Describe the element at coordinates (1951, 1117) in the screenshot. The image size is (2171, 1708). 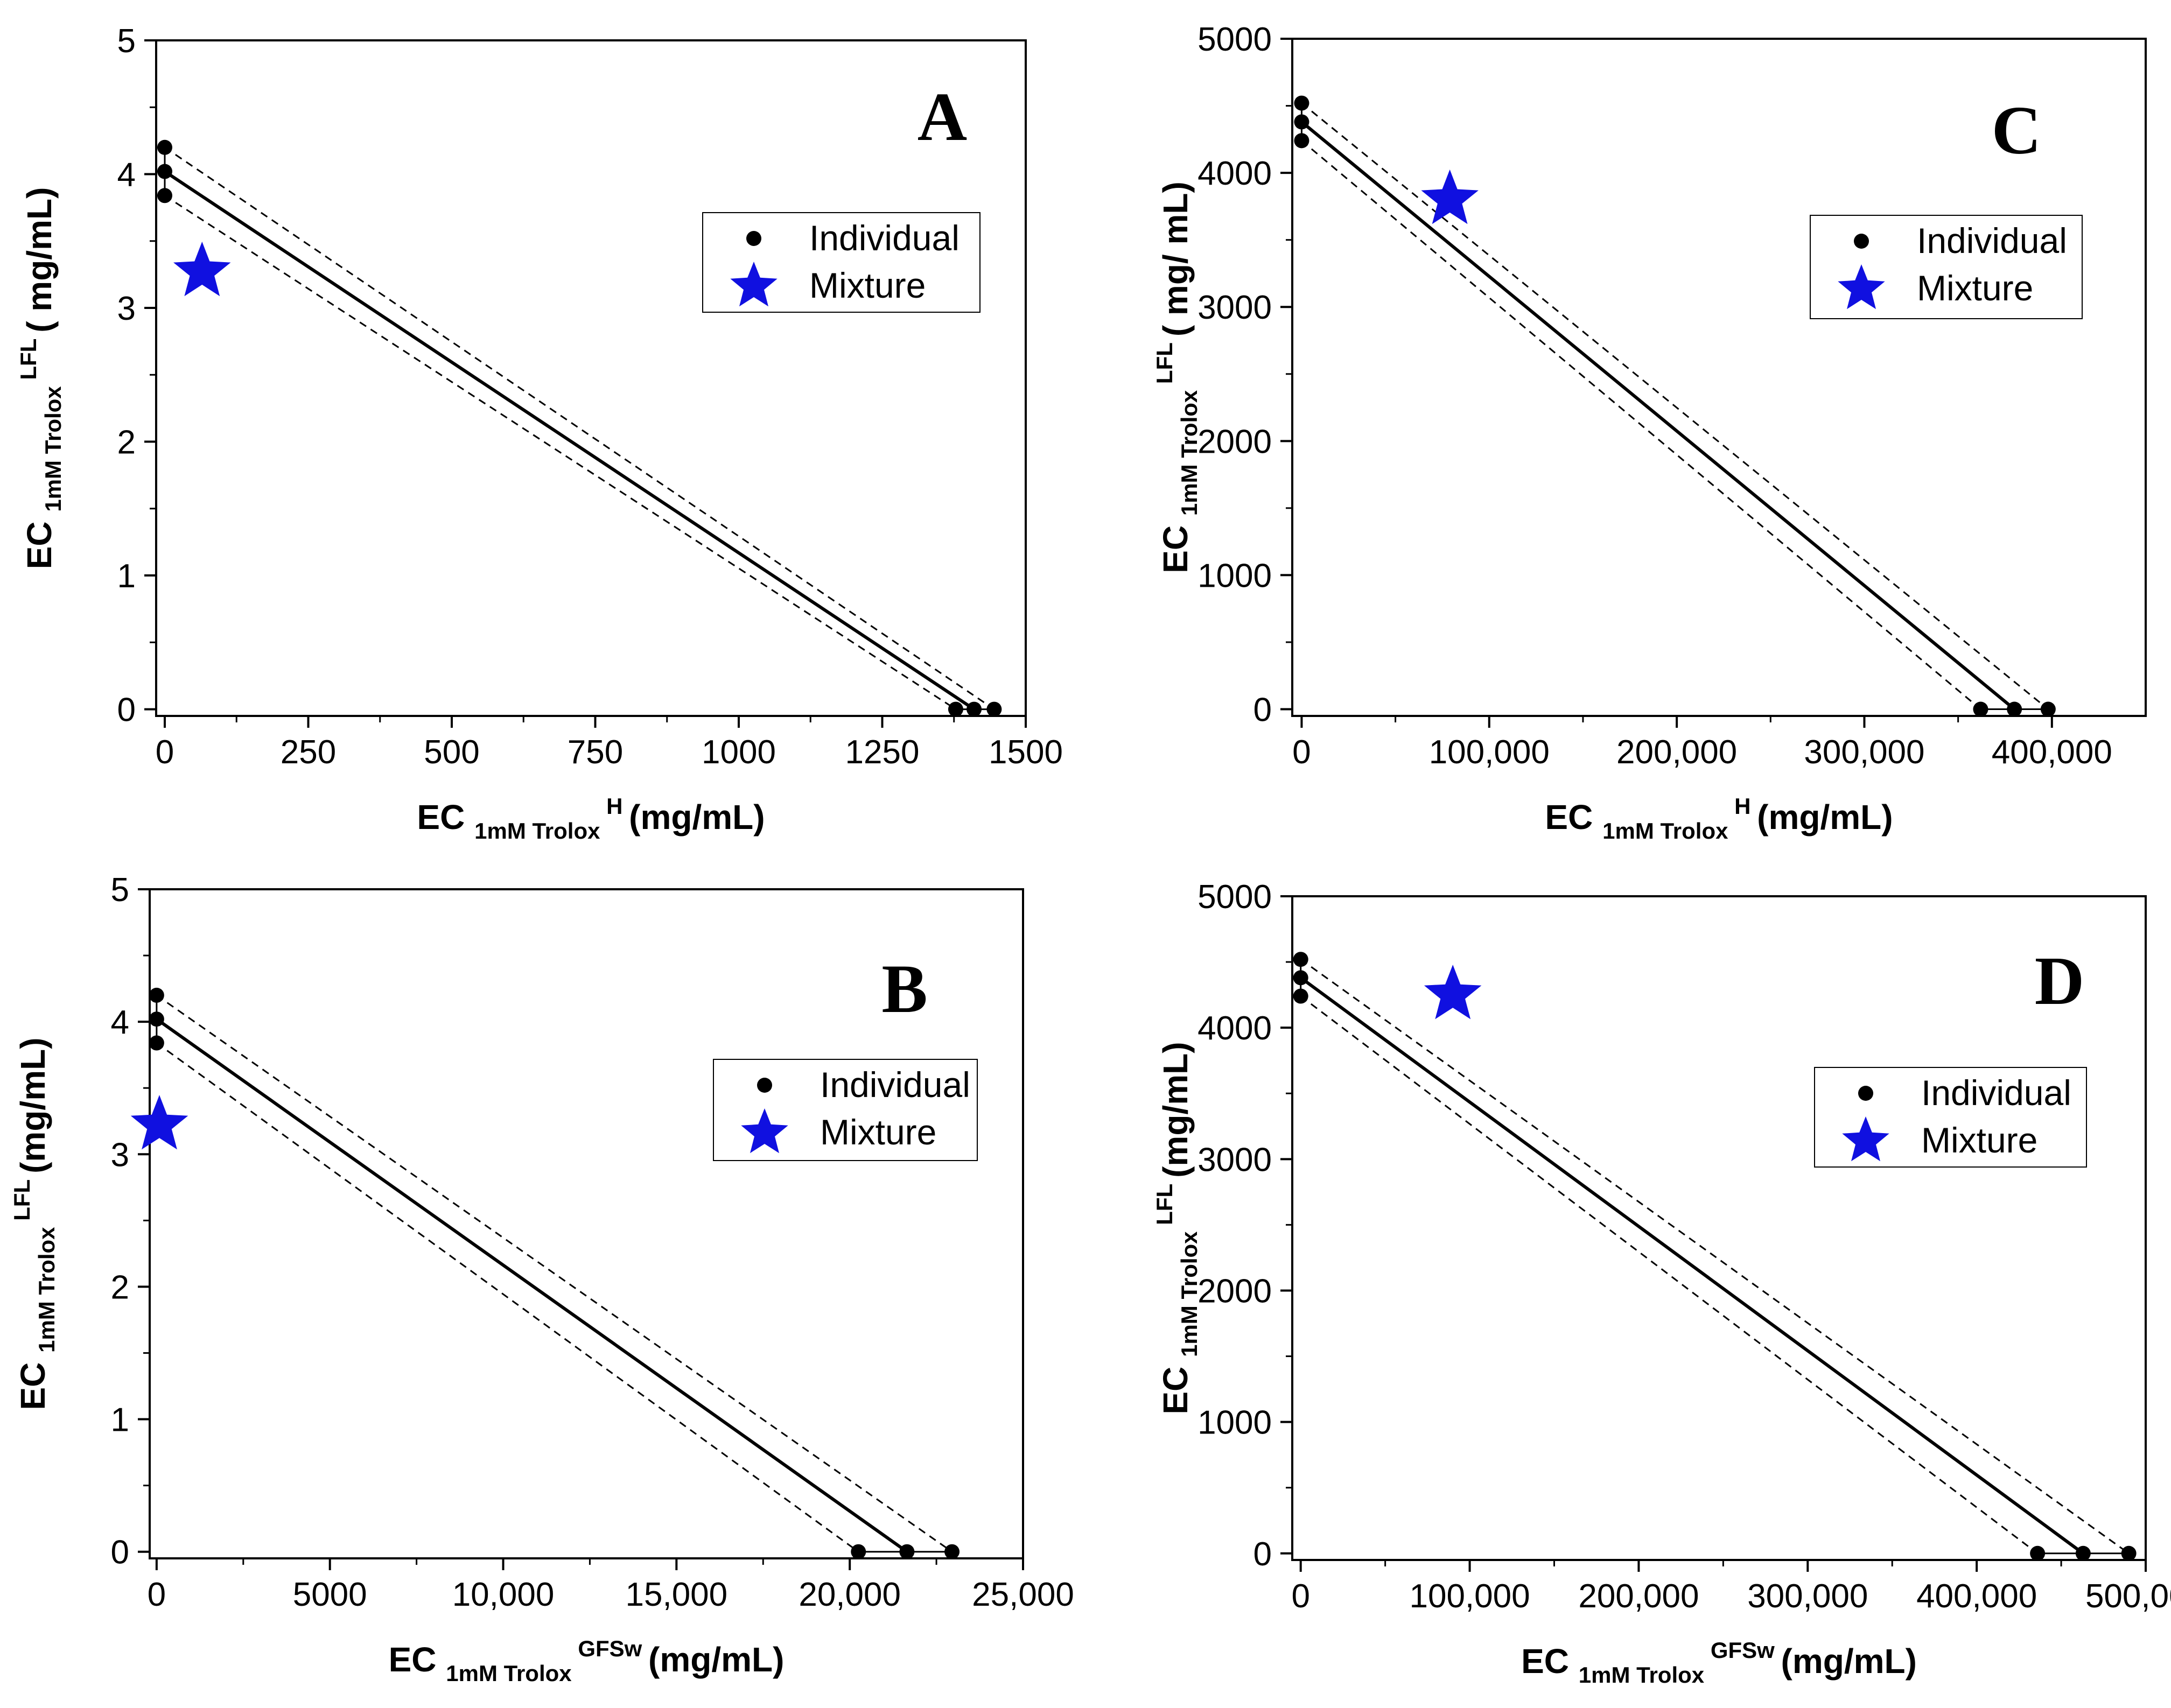
I see `legend-d: Individual Mixture` at that location.